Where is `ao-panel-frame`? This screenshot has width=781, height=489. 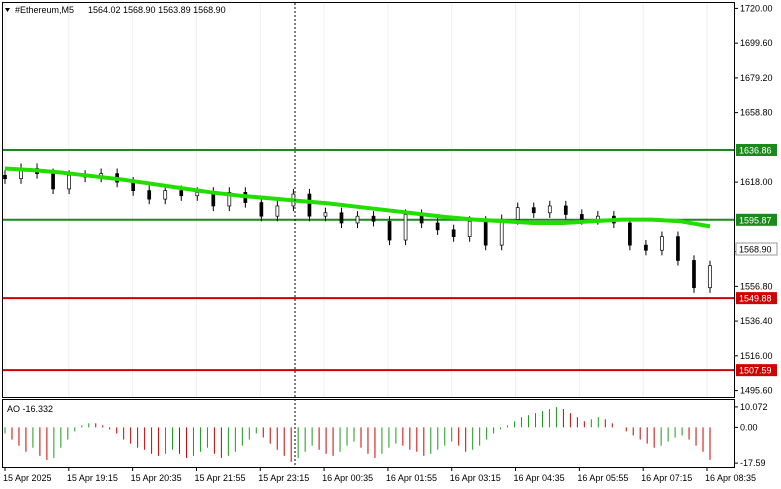 ao-panel-frame is located at coordinates (368, 433).